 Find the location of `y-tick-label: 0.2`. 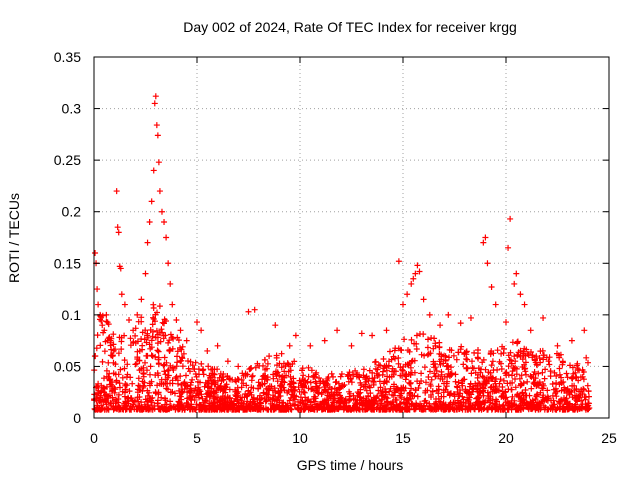

y-tick-label: 0.2 is located at coordinates (72, 212).